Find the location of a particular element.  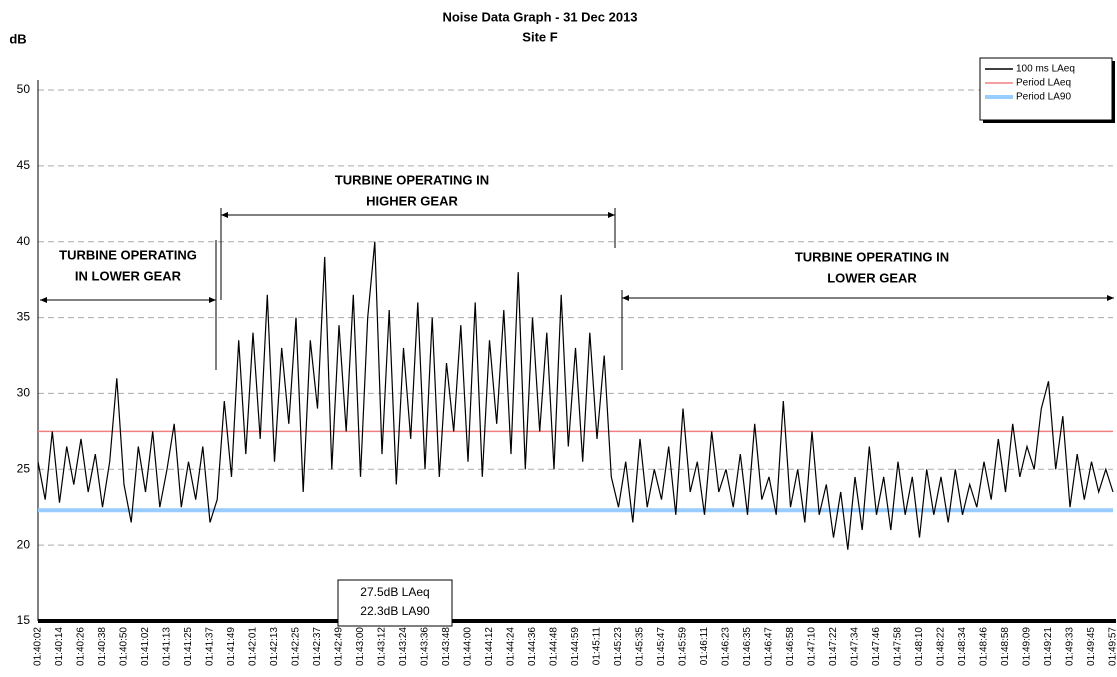

x-tick-label: 01:40:50 is located at coordinates (124, 646).